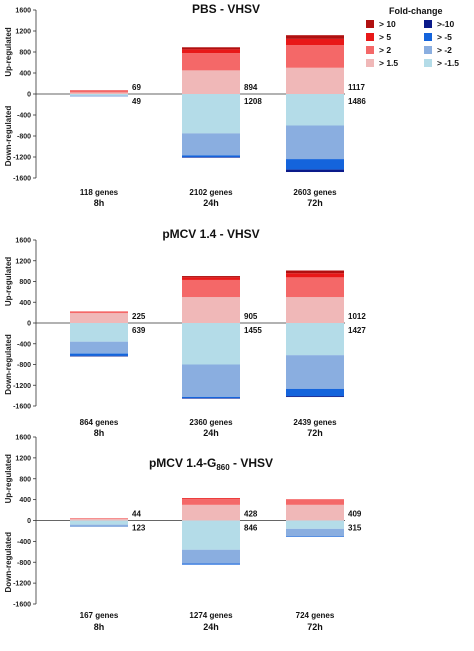 This screenshot has height=651, width=474. Describe the element at coordinates (388, 63) in the screenshot. I see `legend-label-up-3: > 1.5` at that location.